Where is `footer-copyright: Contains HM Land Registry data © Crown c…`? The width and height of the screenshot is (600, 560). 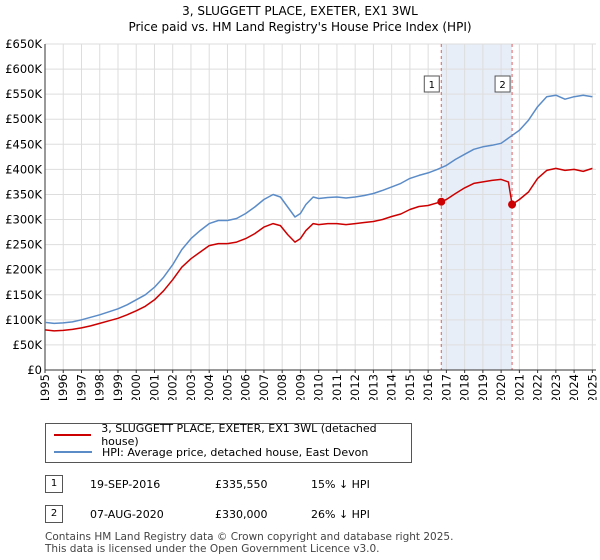 footer-copyright: Contains HM Land Registry data © Crown c… is located at coordinates (249, 537).